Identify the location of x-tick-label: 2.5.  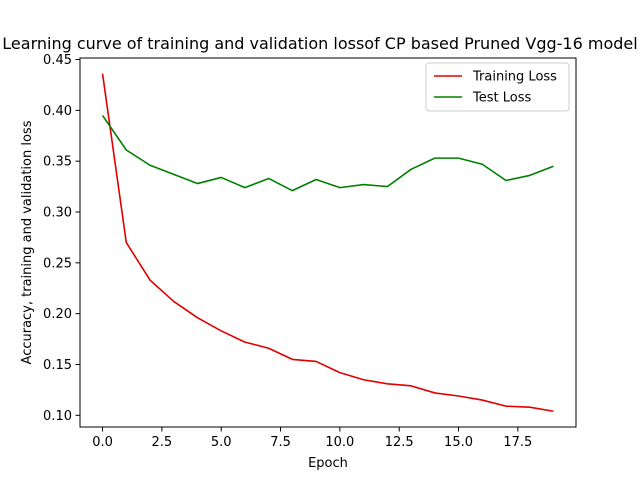
(162, 442).